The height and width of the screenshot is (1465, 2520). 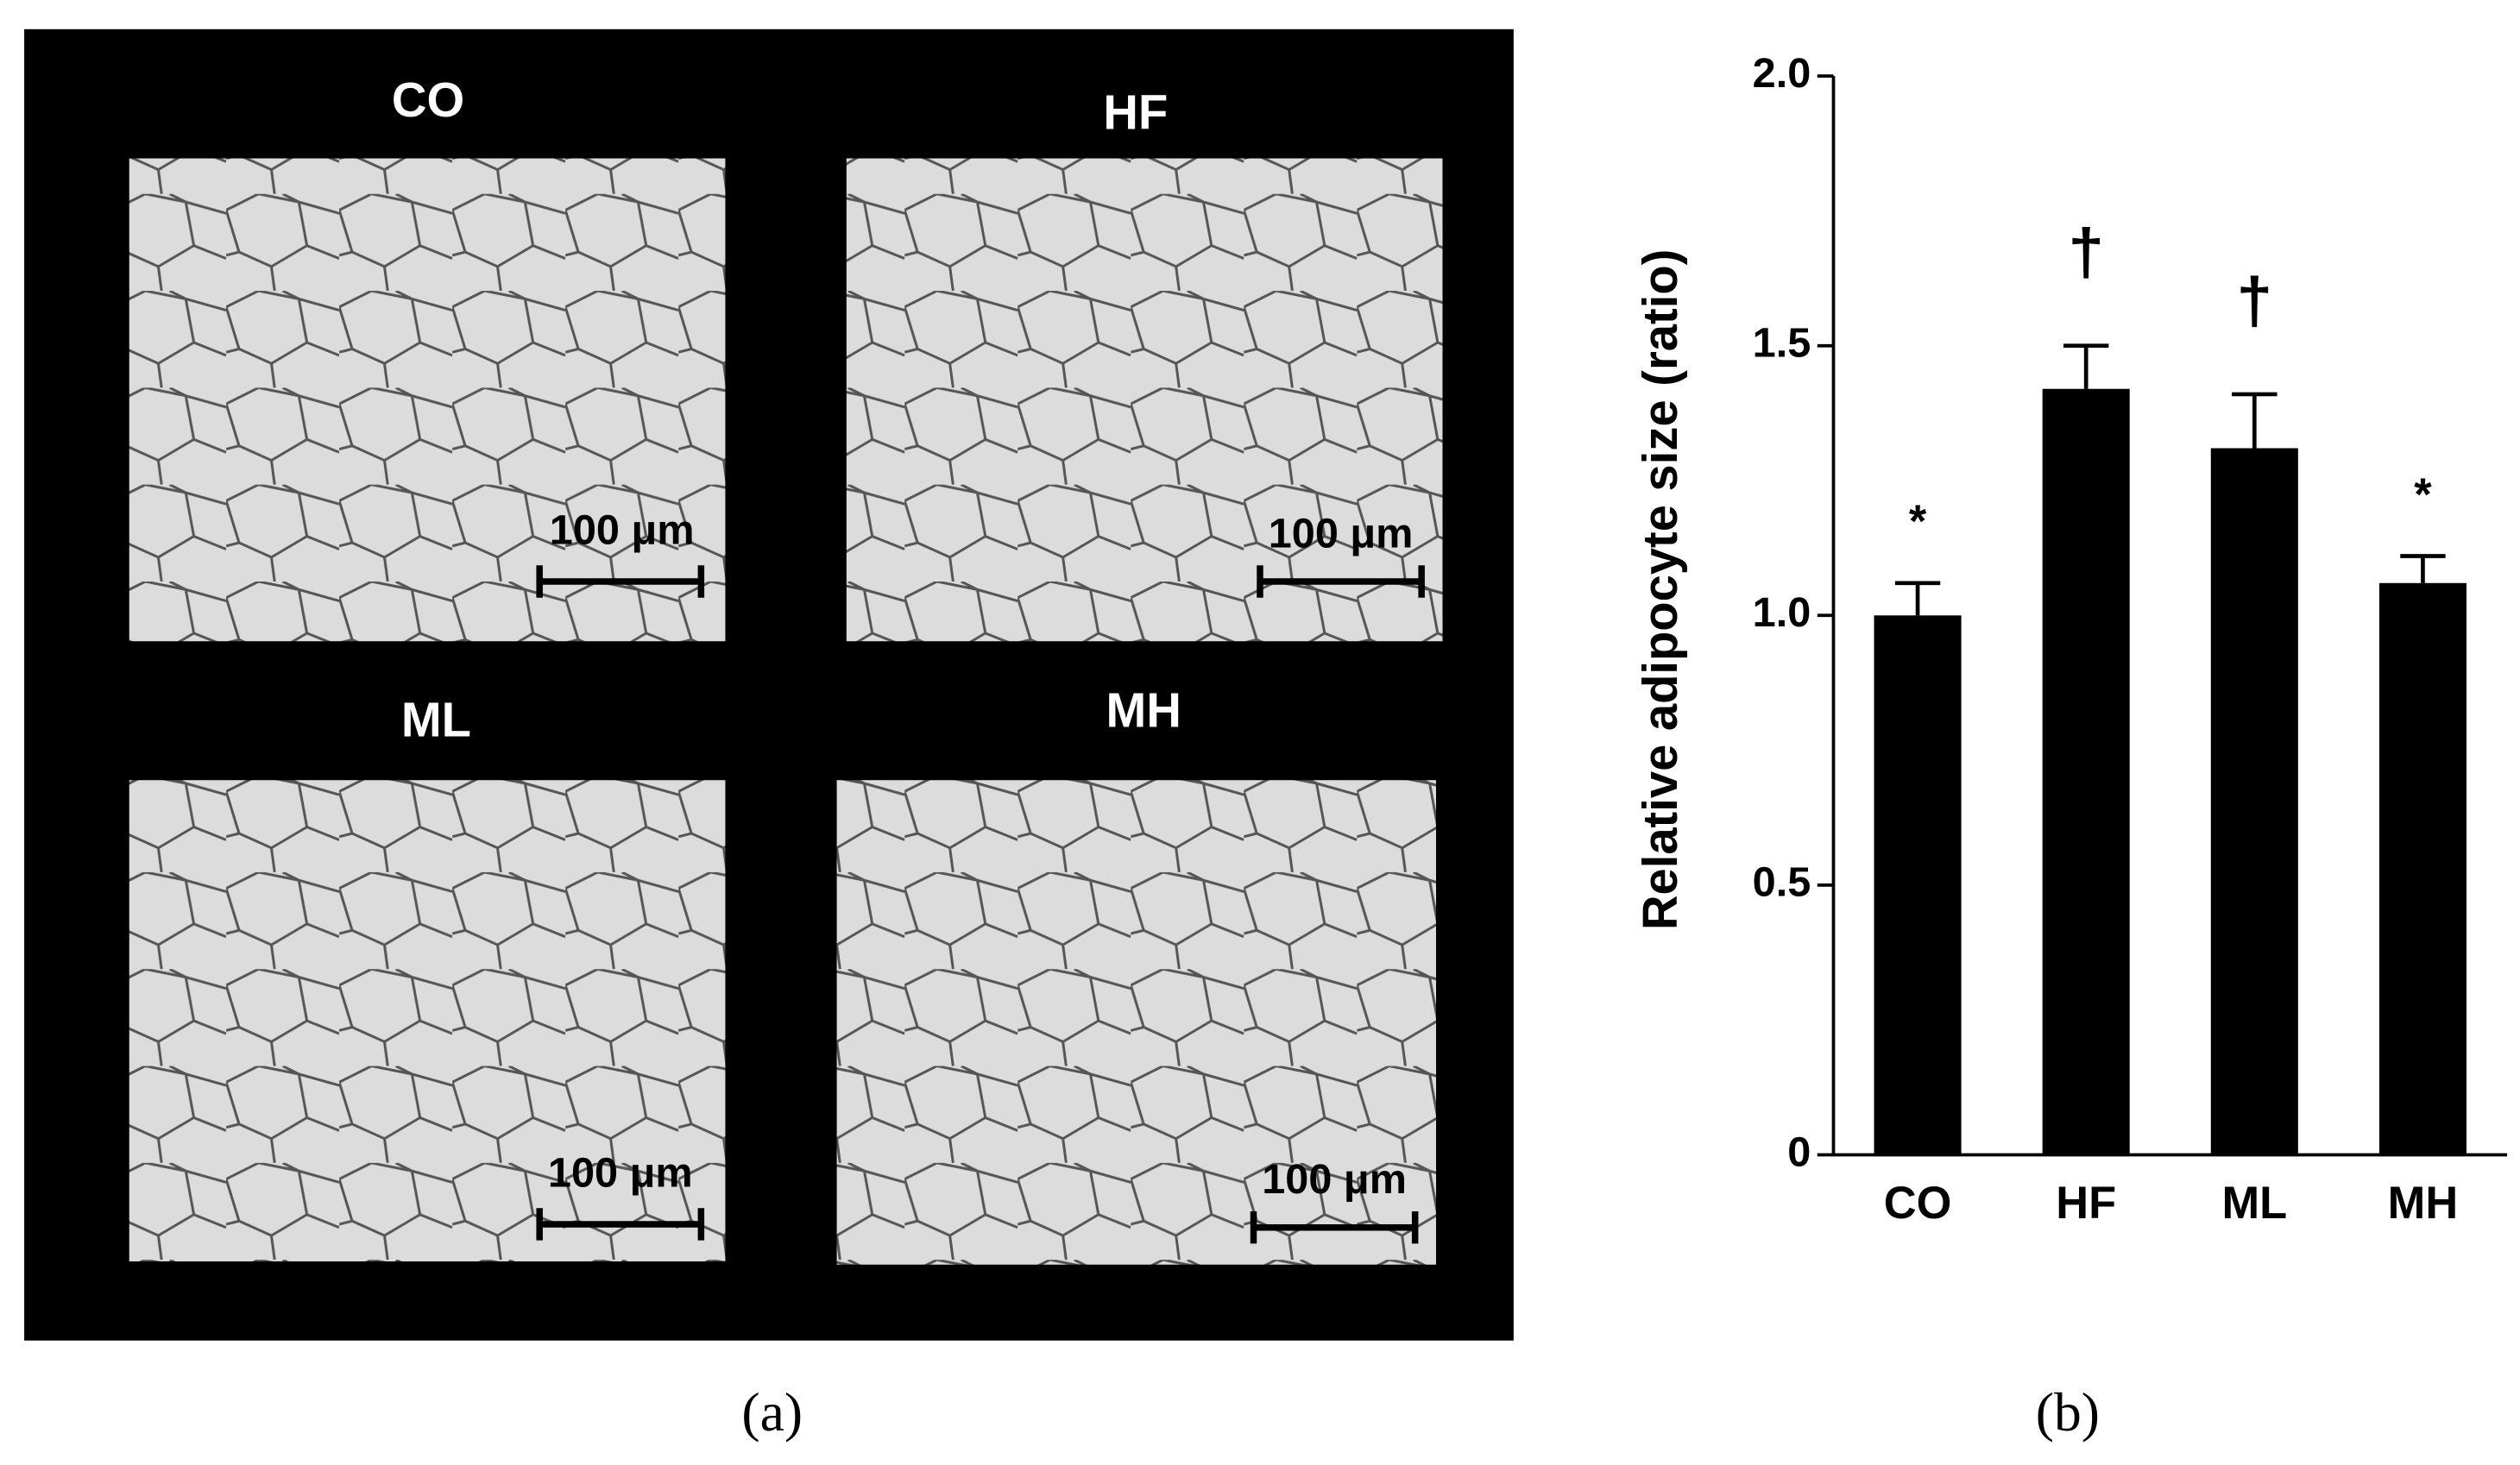 What do you see at coordinates (1136, 113) in the screenshot?
I see `panel-label: HF` at bounding box center [1136, 113].